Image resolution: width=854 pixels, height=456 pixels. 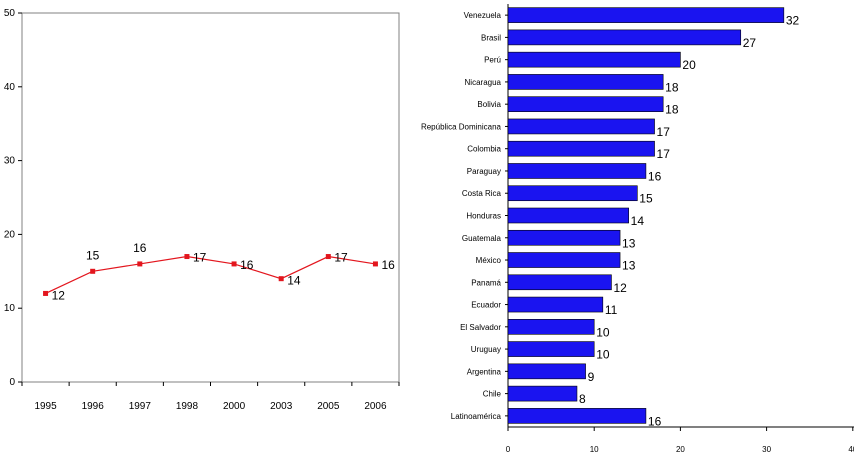 I want to click on x-tick-label: 1995, so click(x=45, y=406).